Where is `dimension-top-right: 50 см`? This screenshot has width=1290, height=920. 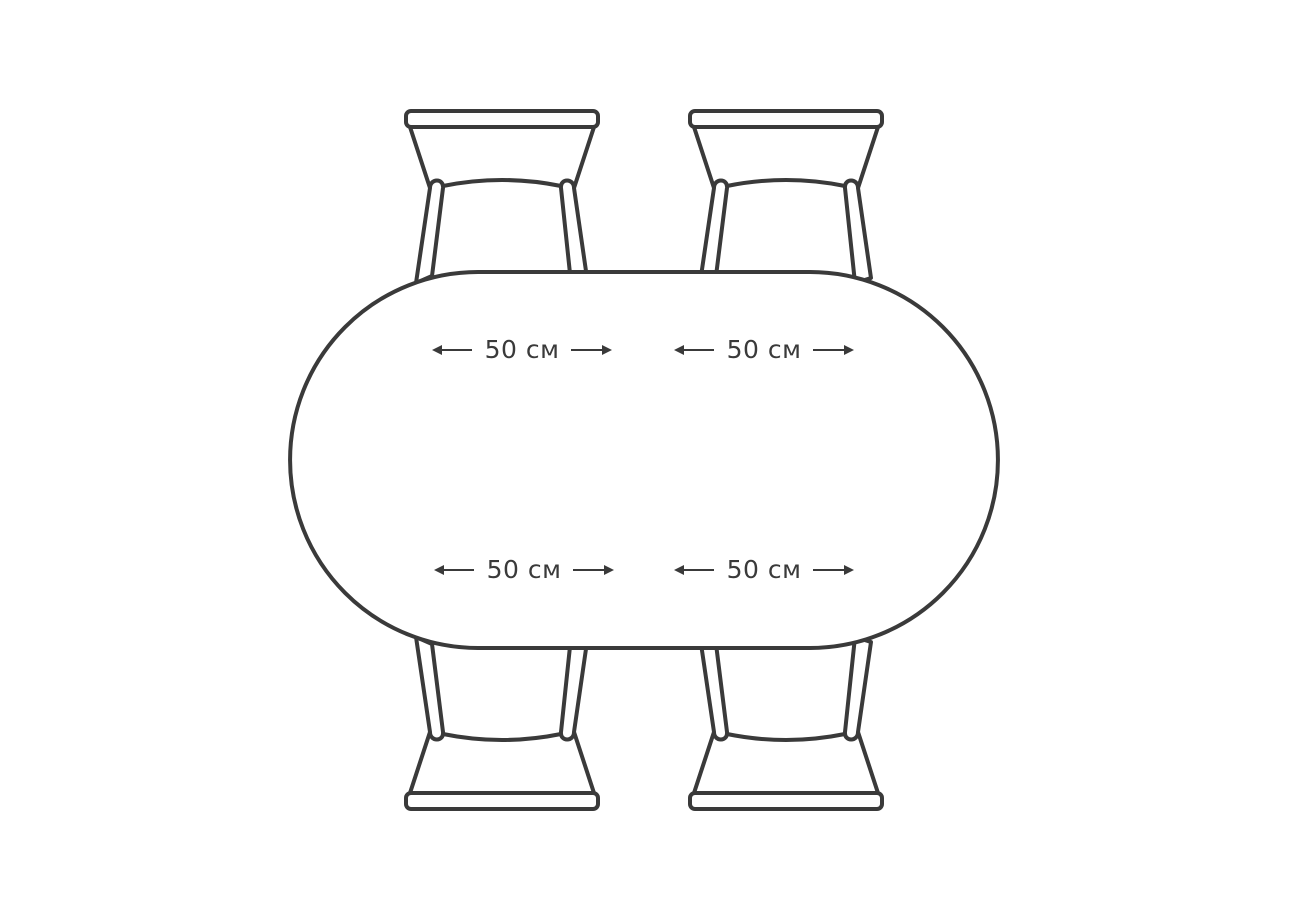 dimension-top-right: 50 см is located at coordinates (764, 349).